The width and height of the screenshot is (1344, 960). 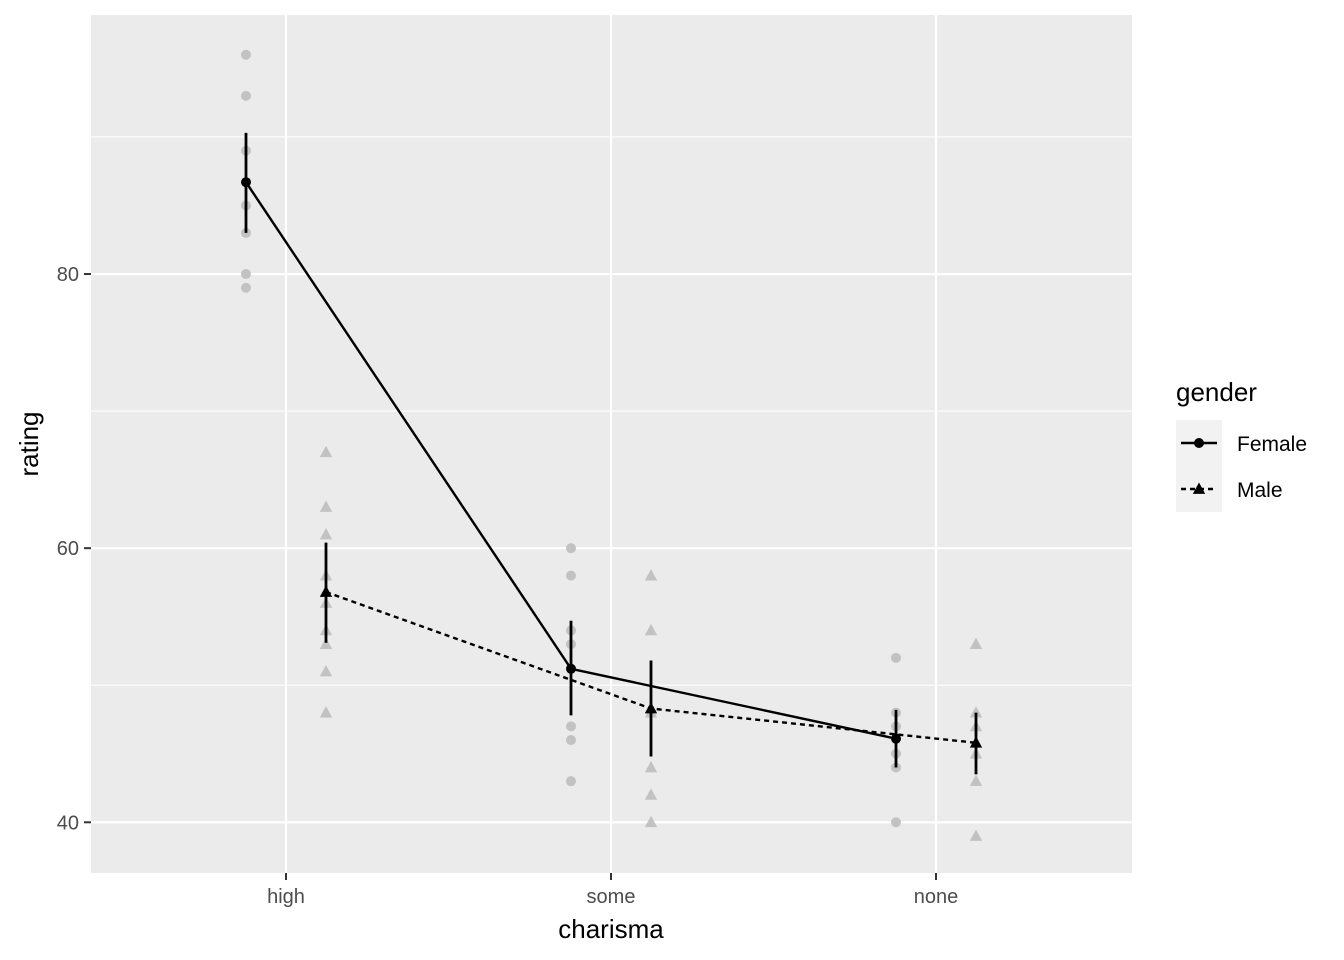 I want to click on y-tick-label: 80, so click(x=68, y=275).